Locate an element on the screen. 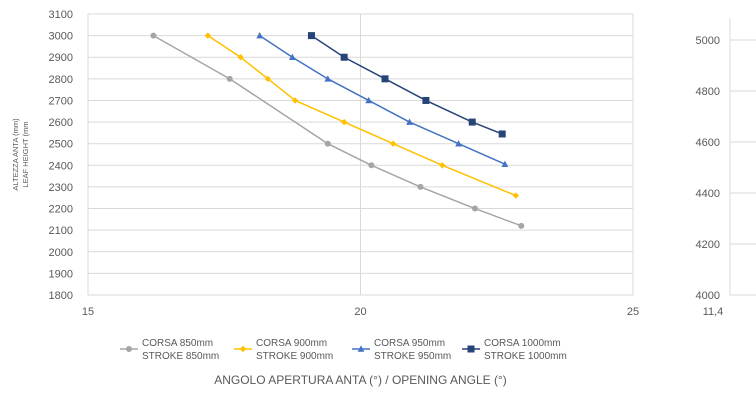  legend-item: CORSA 850mm STROKE 850mm is located at coordinates (169, 350).